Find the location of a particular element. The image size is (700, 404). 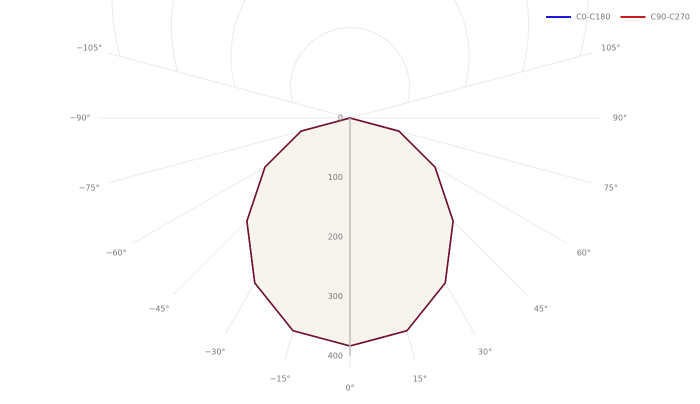

radial-tick-label: 300 is located at coordinates (335, 296).